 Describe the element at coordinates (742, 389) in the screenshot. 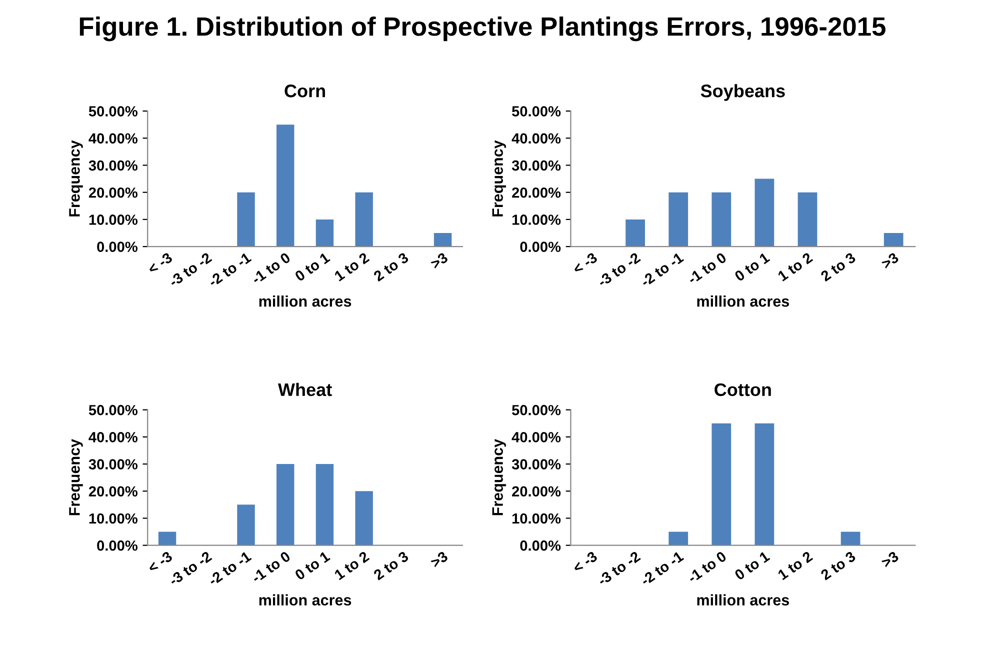

I see `chart-title: Cotton` at that location.